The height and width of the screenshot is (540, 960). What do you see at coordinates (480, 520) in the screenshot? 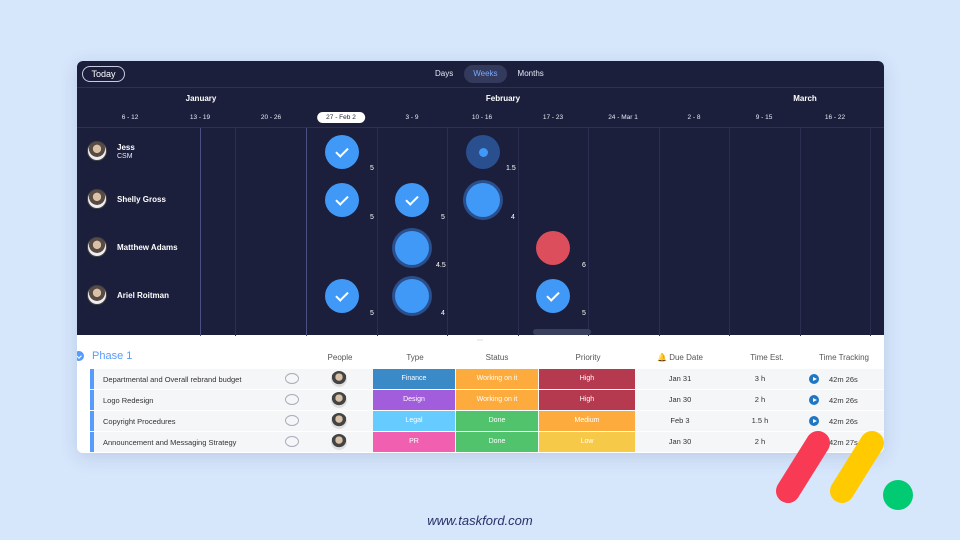
I see `footer-url: www.taskford.com` at bounding box center [480, 520].